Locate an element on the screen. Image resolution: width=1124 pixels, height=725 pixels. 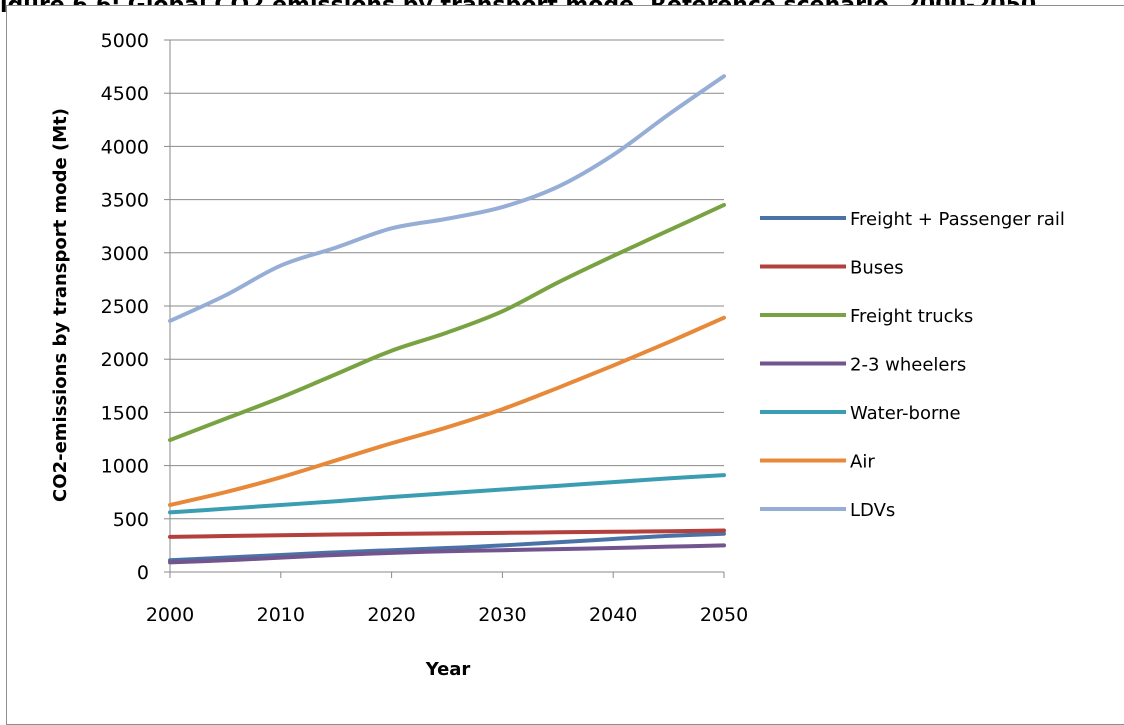
x-tick-label: 2030 is located at coordinates (502, 615).